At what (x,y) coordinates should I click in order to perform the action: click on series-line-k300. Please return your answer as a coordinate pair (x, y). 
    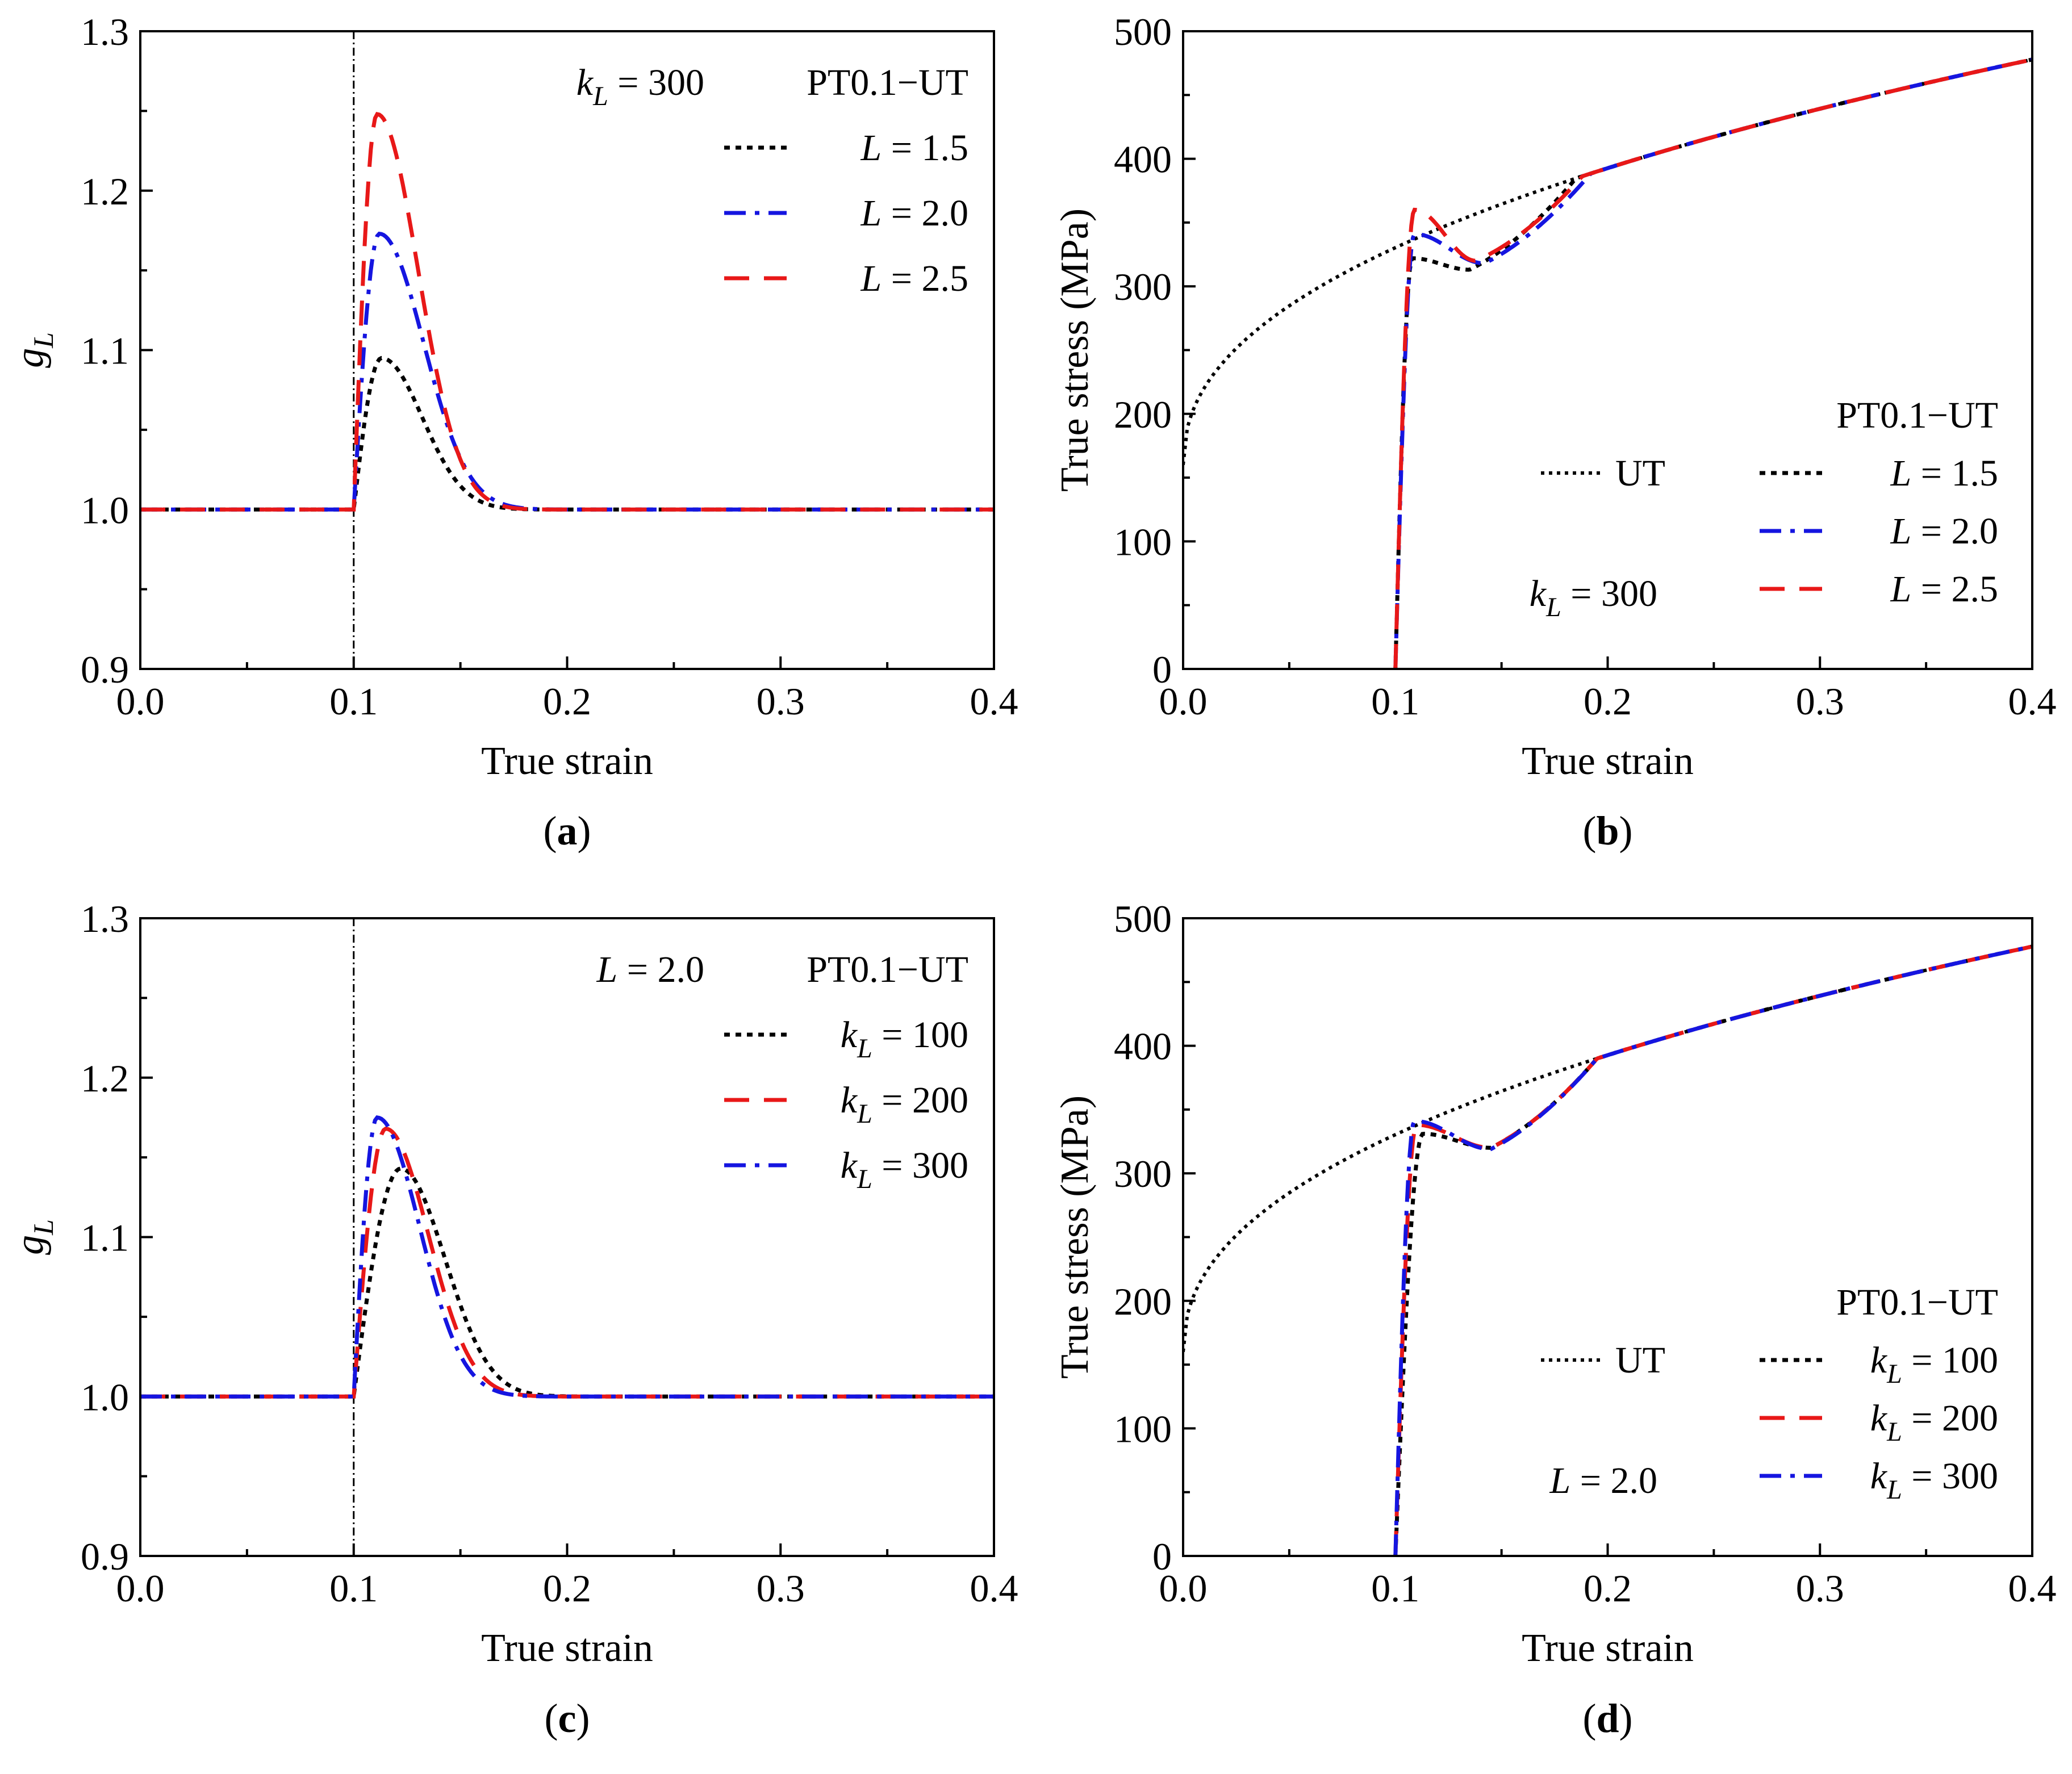
    Looking at the image, I should click on (567, 1257).